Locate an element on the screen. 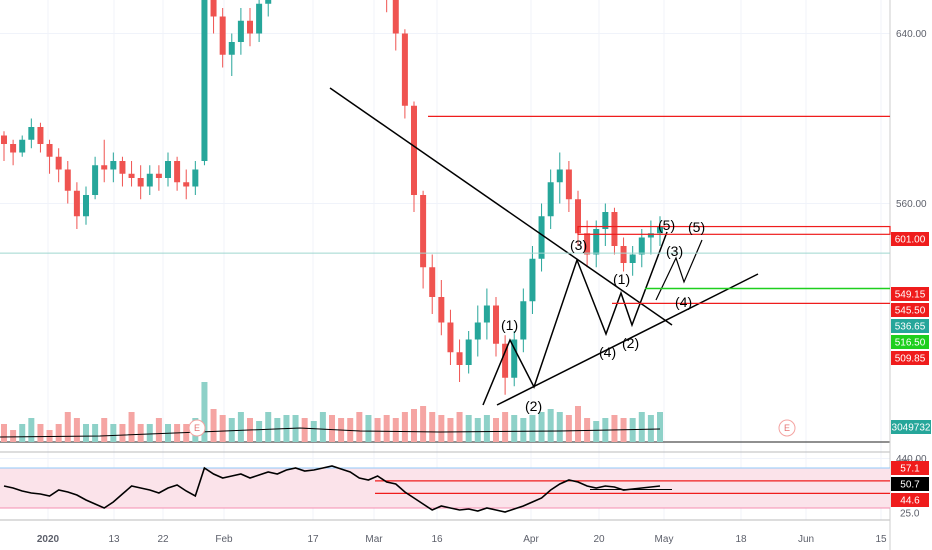 Image resolution: width=932 pixels, height=550 pixels. wave-label: (4) is located at coordinates (607, 352).